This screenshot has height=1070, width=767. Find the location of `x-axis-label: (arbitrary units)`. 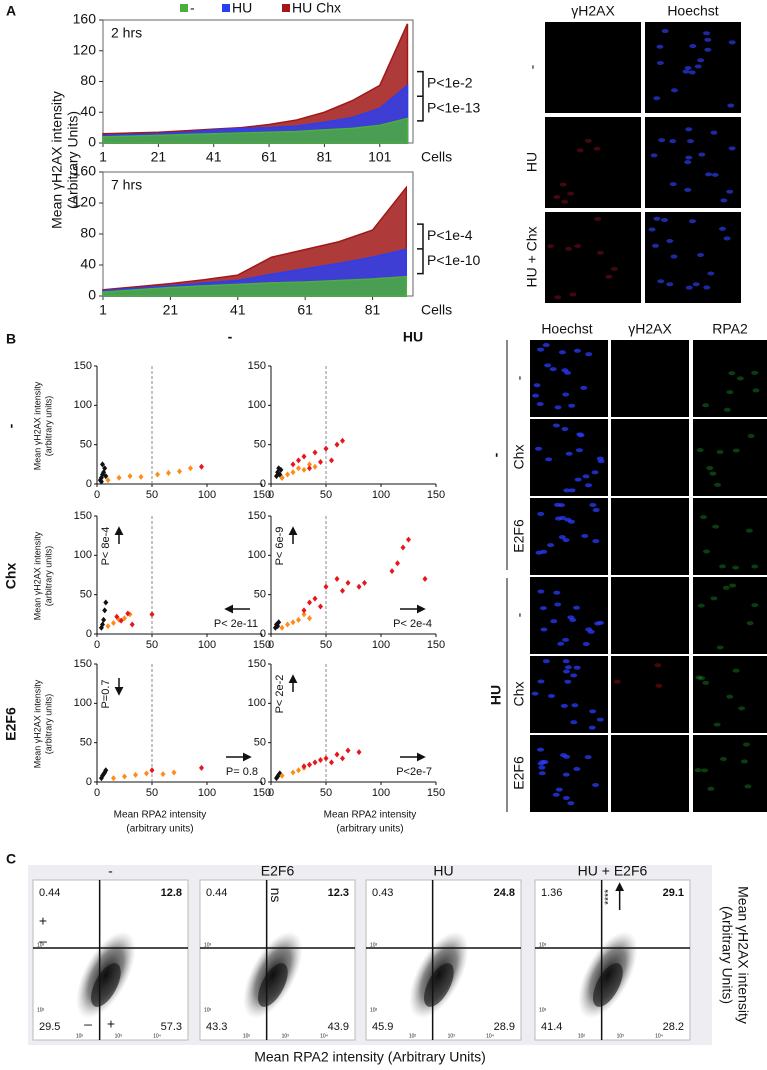

x-axis-label: (arbitrary units) is located at coordinates (369, 829).